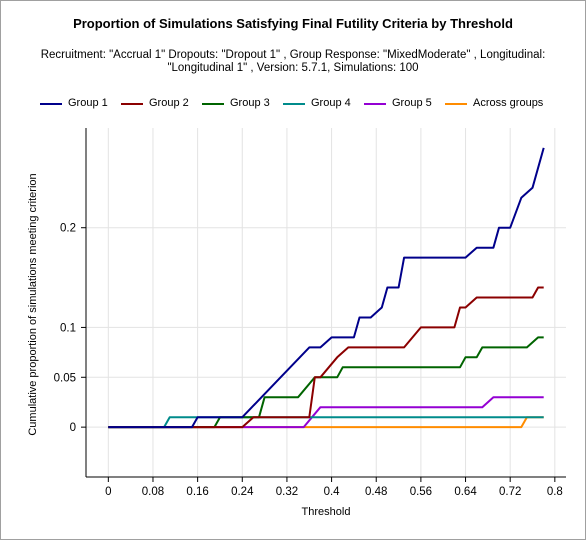 The width and height of the screenshot is (586, 540). What do you see at coordinates (197, 492) in the screenshot?
I see `x-tick-label: 0.16` at bounding box center [197, 492].